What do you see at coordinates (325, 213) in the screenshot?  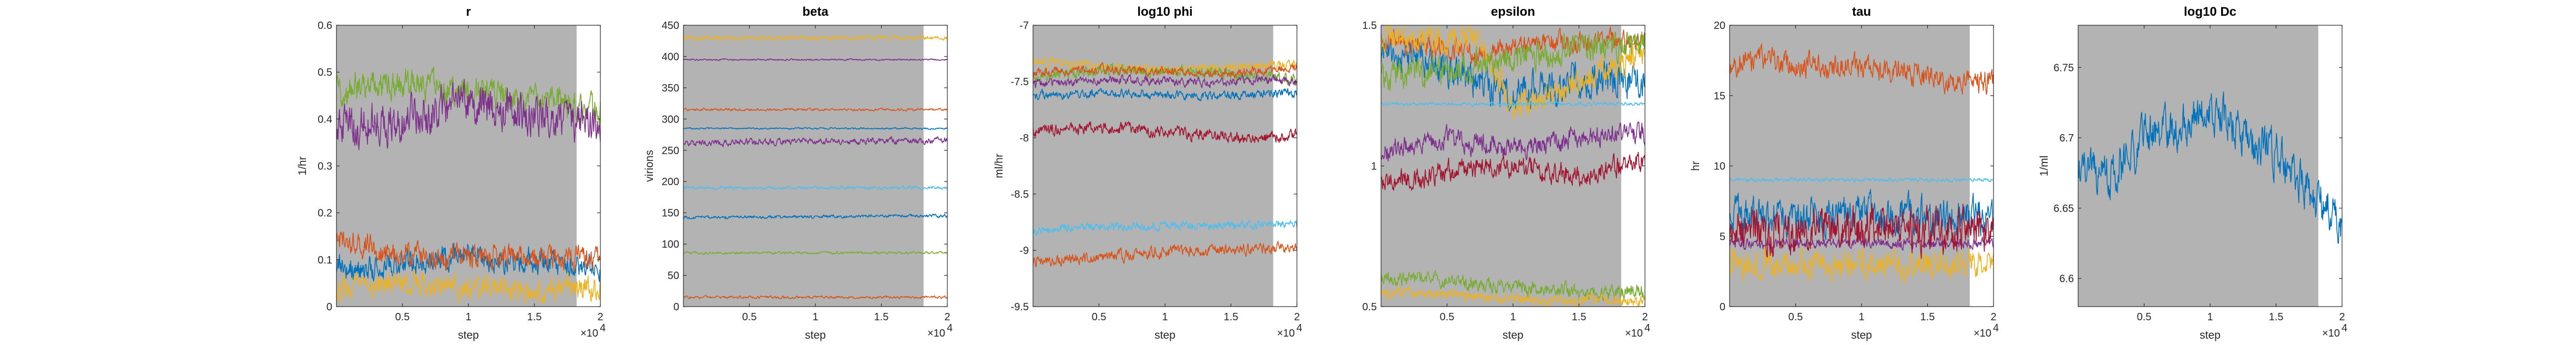 I see `y-tick-label: 0.2` at bounding box center [325, 213].